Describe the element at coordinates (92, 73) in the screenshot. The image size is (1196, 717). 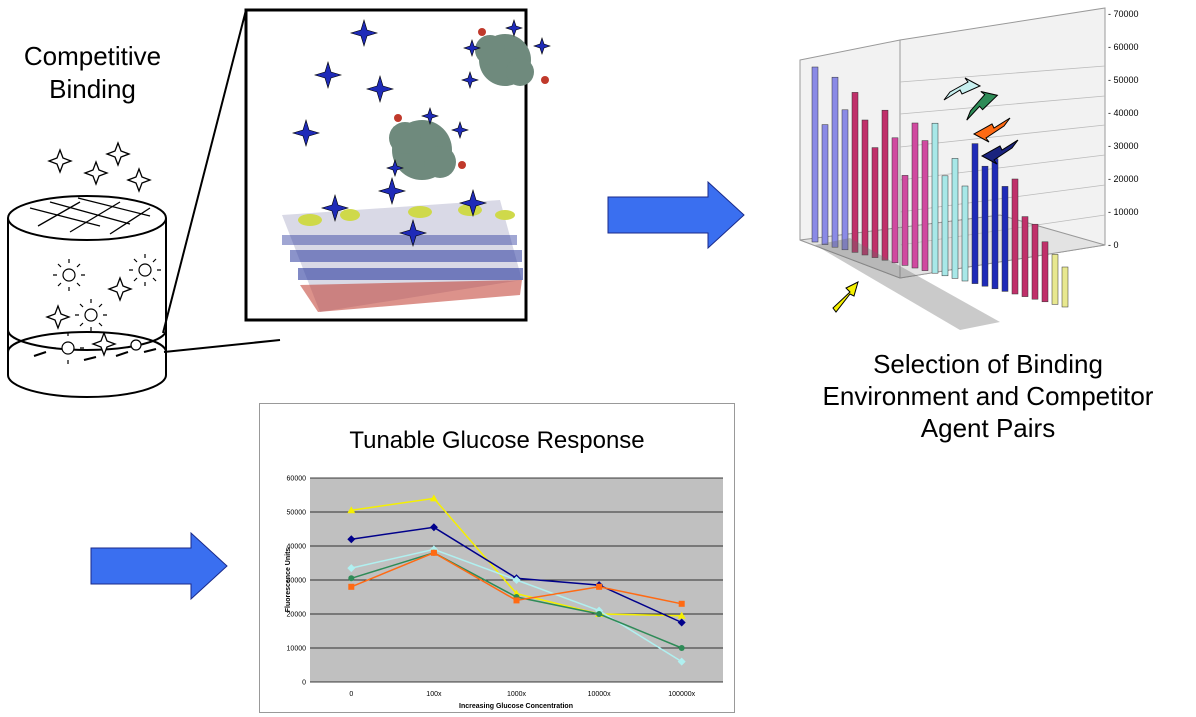
I see `competitive-binding-label: Competitive Binding` at that location.